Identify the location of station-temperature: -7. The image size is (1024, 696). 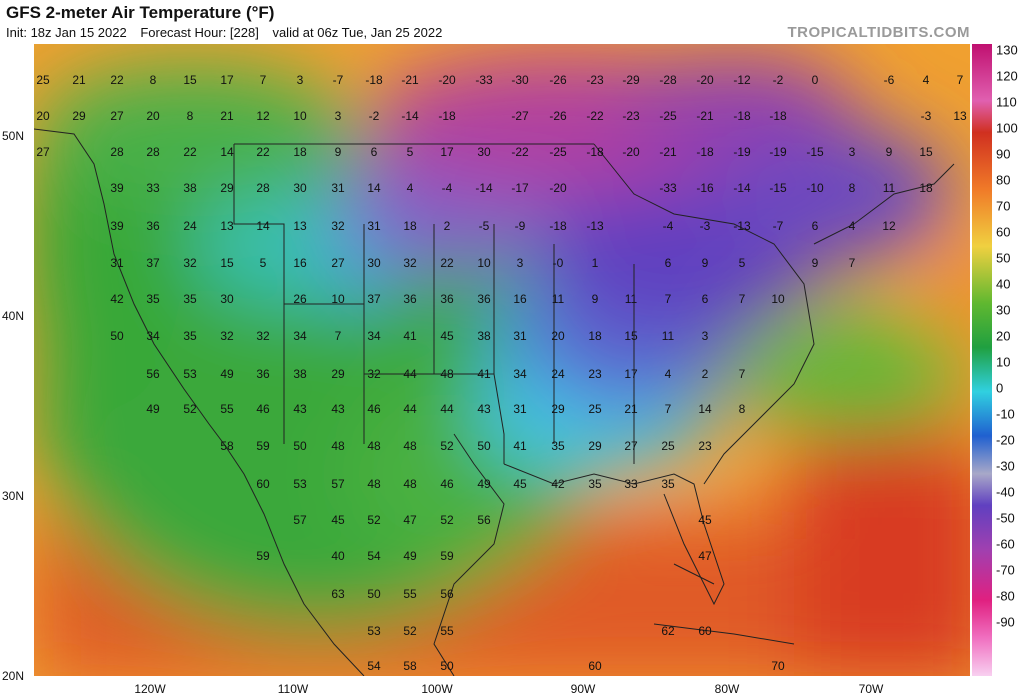
(778, 226).